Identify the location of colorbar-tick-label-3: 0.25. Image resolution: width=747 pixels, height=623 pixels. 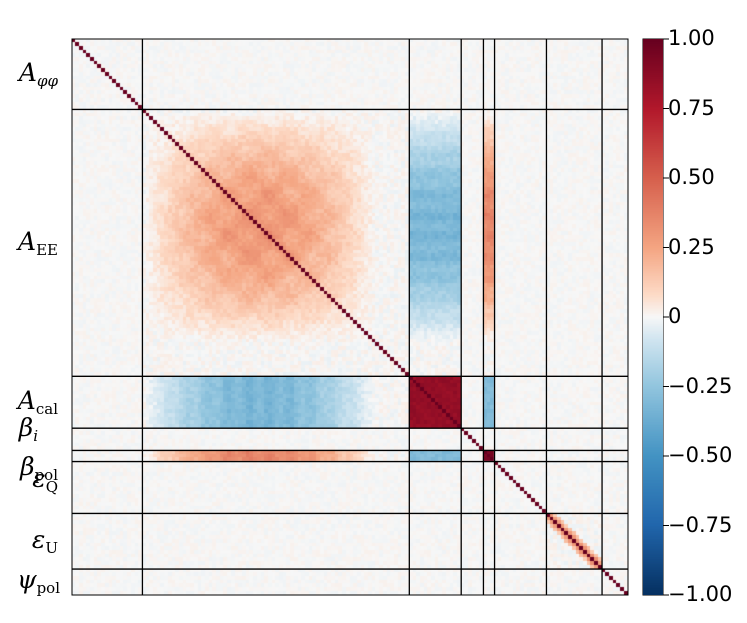
(691, 246).